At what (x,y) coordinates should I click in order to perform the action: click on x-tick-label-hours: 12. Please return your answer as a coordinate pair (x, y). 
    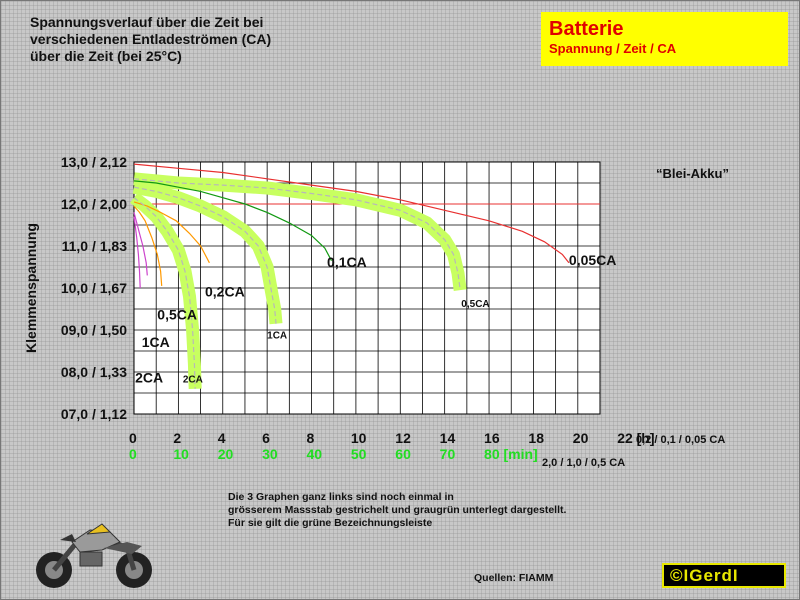
    Looking at the image, I should click on (403, 438).